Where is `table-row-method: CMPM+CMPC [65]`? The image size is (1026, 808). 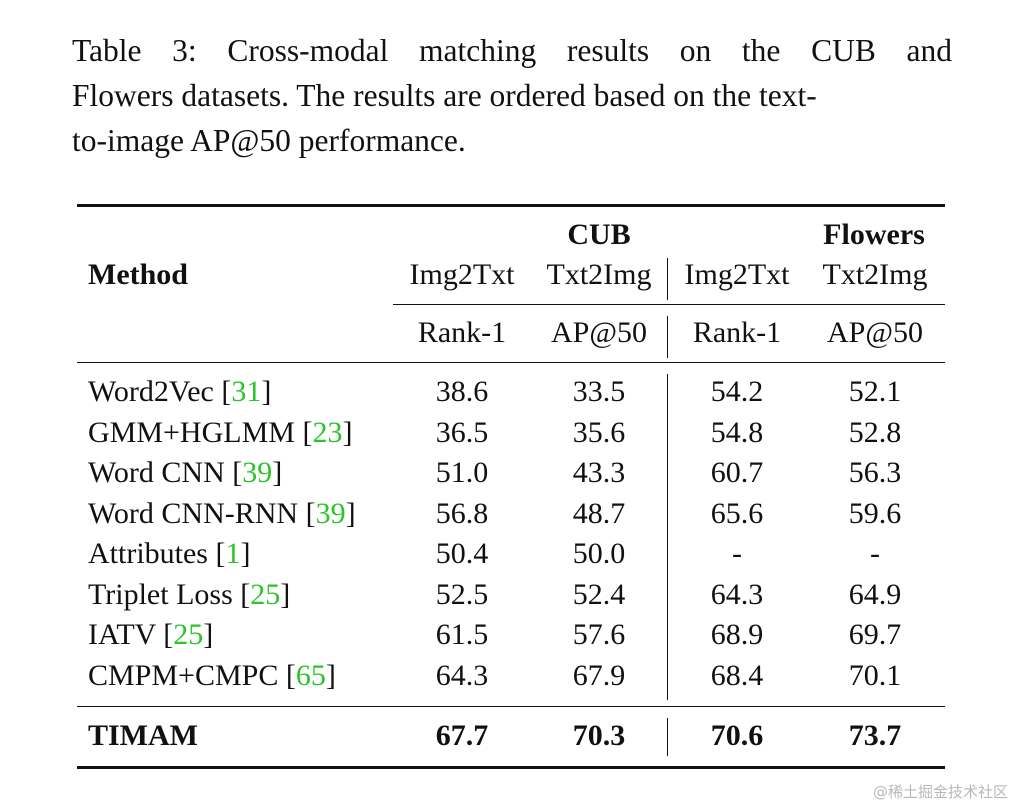 table-row-method: CMPM+CMPC [65] is located at coordinates (212, 675).